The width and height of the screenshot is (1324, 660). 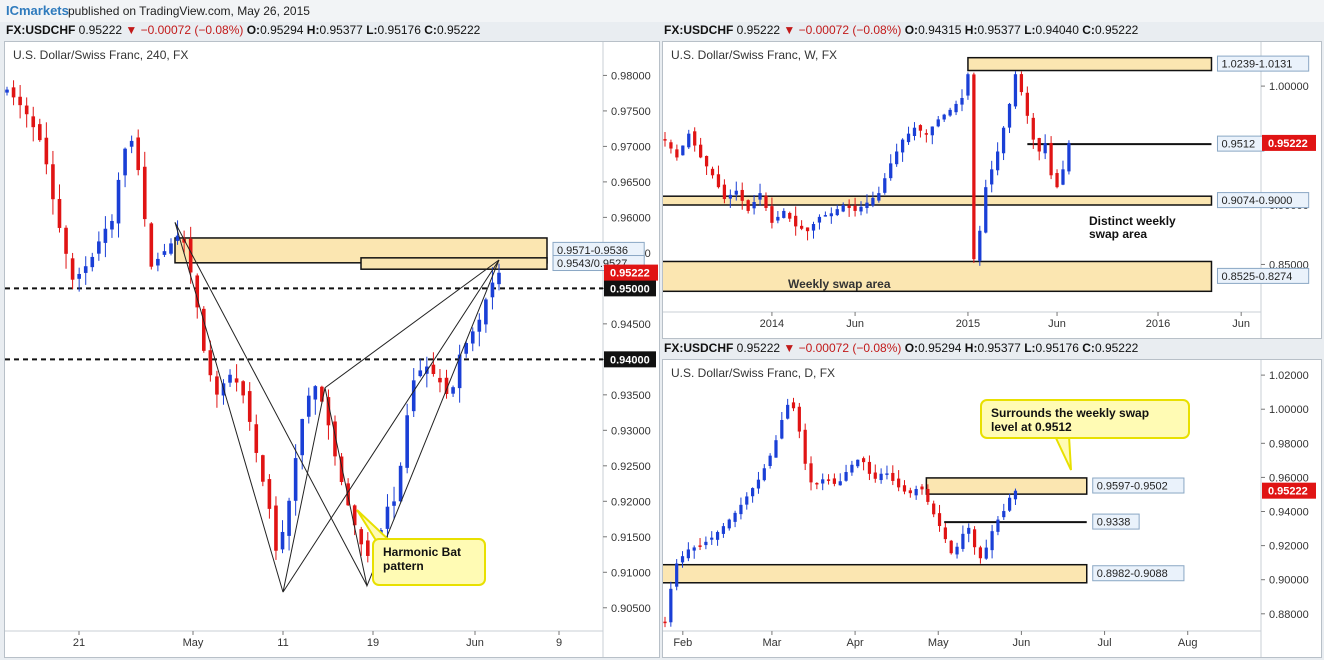 I want to click on harmonic-bat-callout-text: Harmonic Bat, so click(x=422, y=552).